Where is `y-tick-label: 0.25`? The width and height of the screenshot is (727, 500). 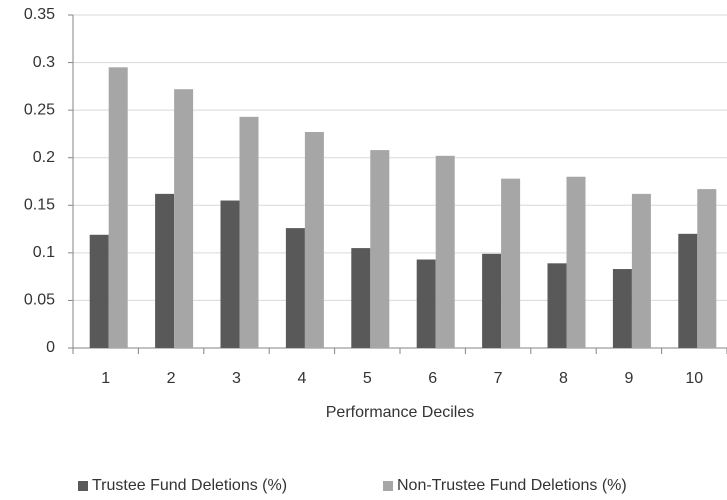 y-tick-label: 0.25 is located at coordinates (39, 109).